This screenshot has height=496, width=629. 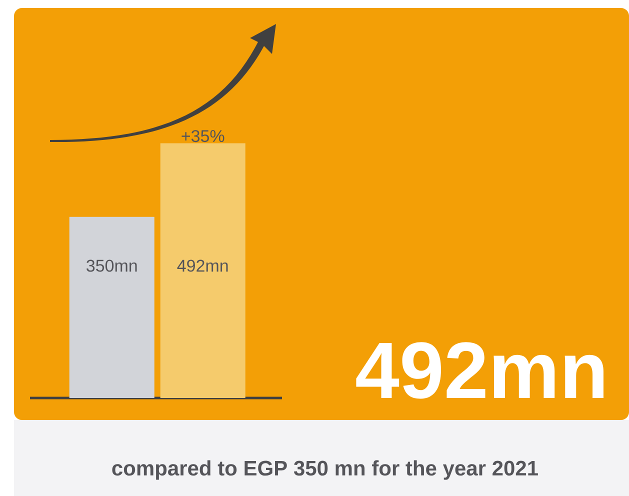 I want to click on text: compared to EGP 350 mn for the year 2021, so click(x=325, y=470).